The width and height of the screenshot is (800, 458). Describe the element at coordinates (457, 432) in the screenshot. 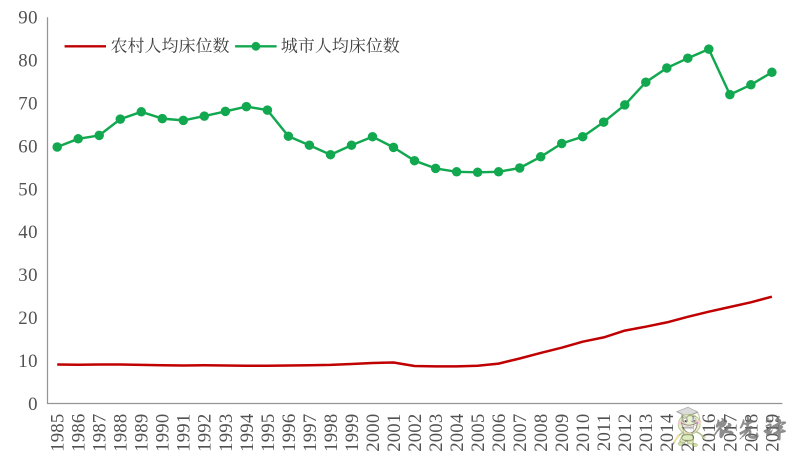

I see `svg-text: 2004` at that location.